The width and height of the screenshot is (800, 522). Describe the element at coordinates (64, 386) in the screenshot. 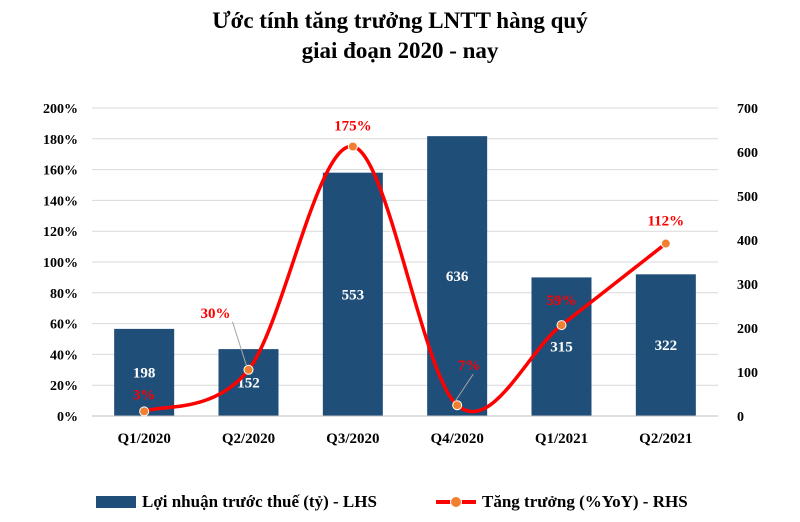

I see `y-left-tick-label: 20%` at that location.